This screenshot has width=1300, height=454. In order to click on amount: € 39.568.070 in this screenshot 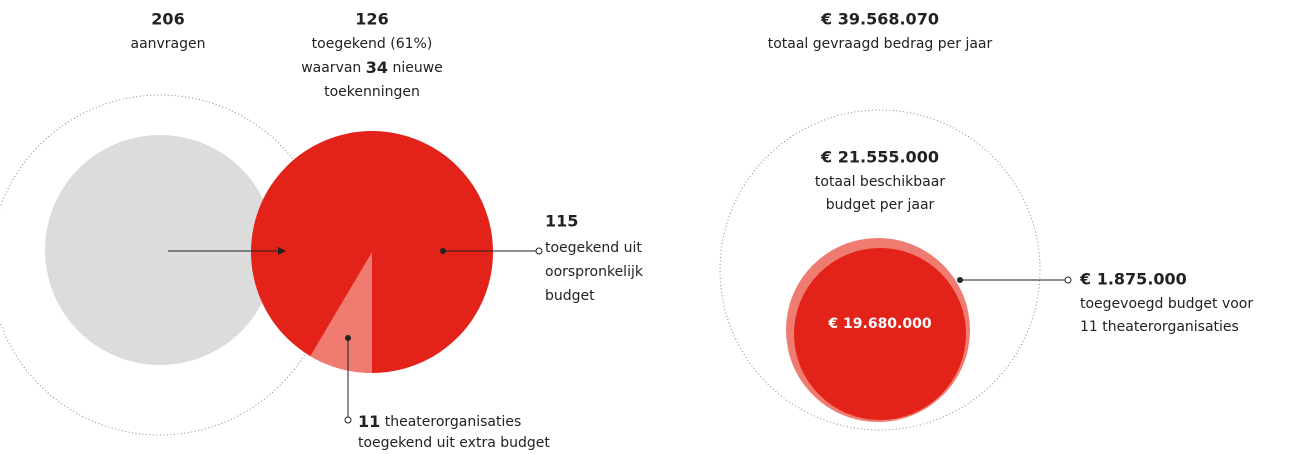, I will do `click(879, 19)`.